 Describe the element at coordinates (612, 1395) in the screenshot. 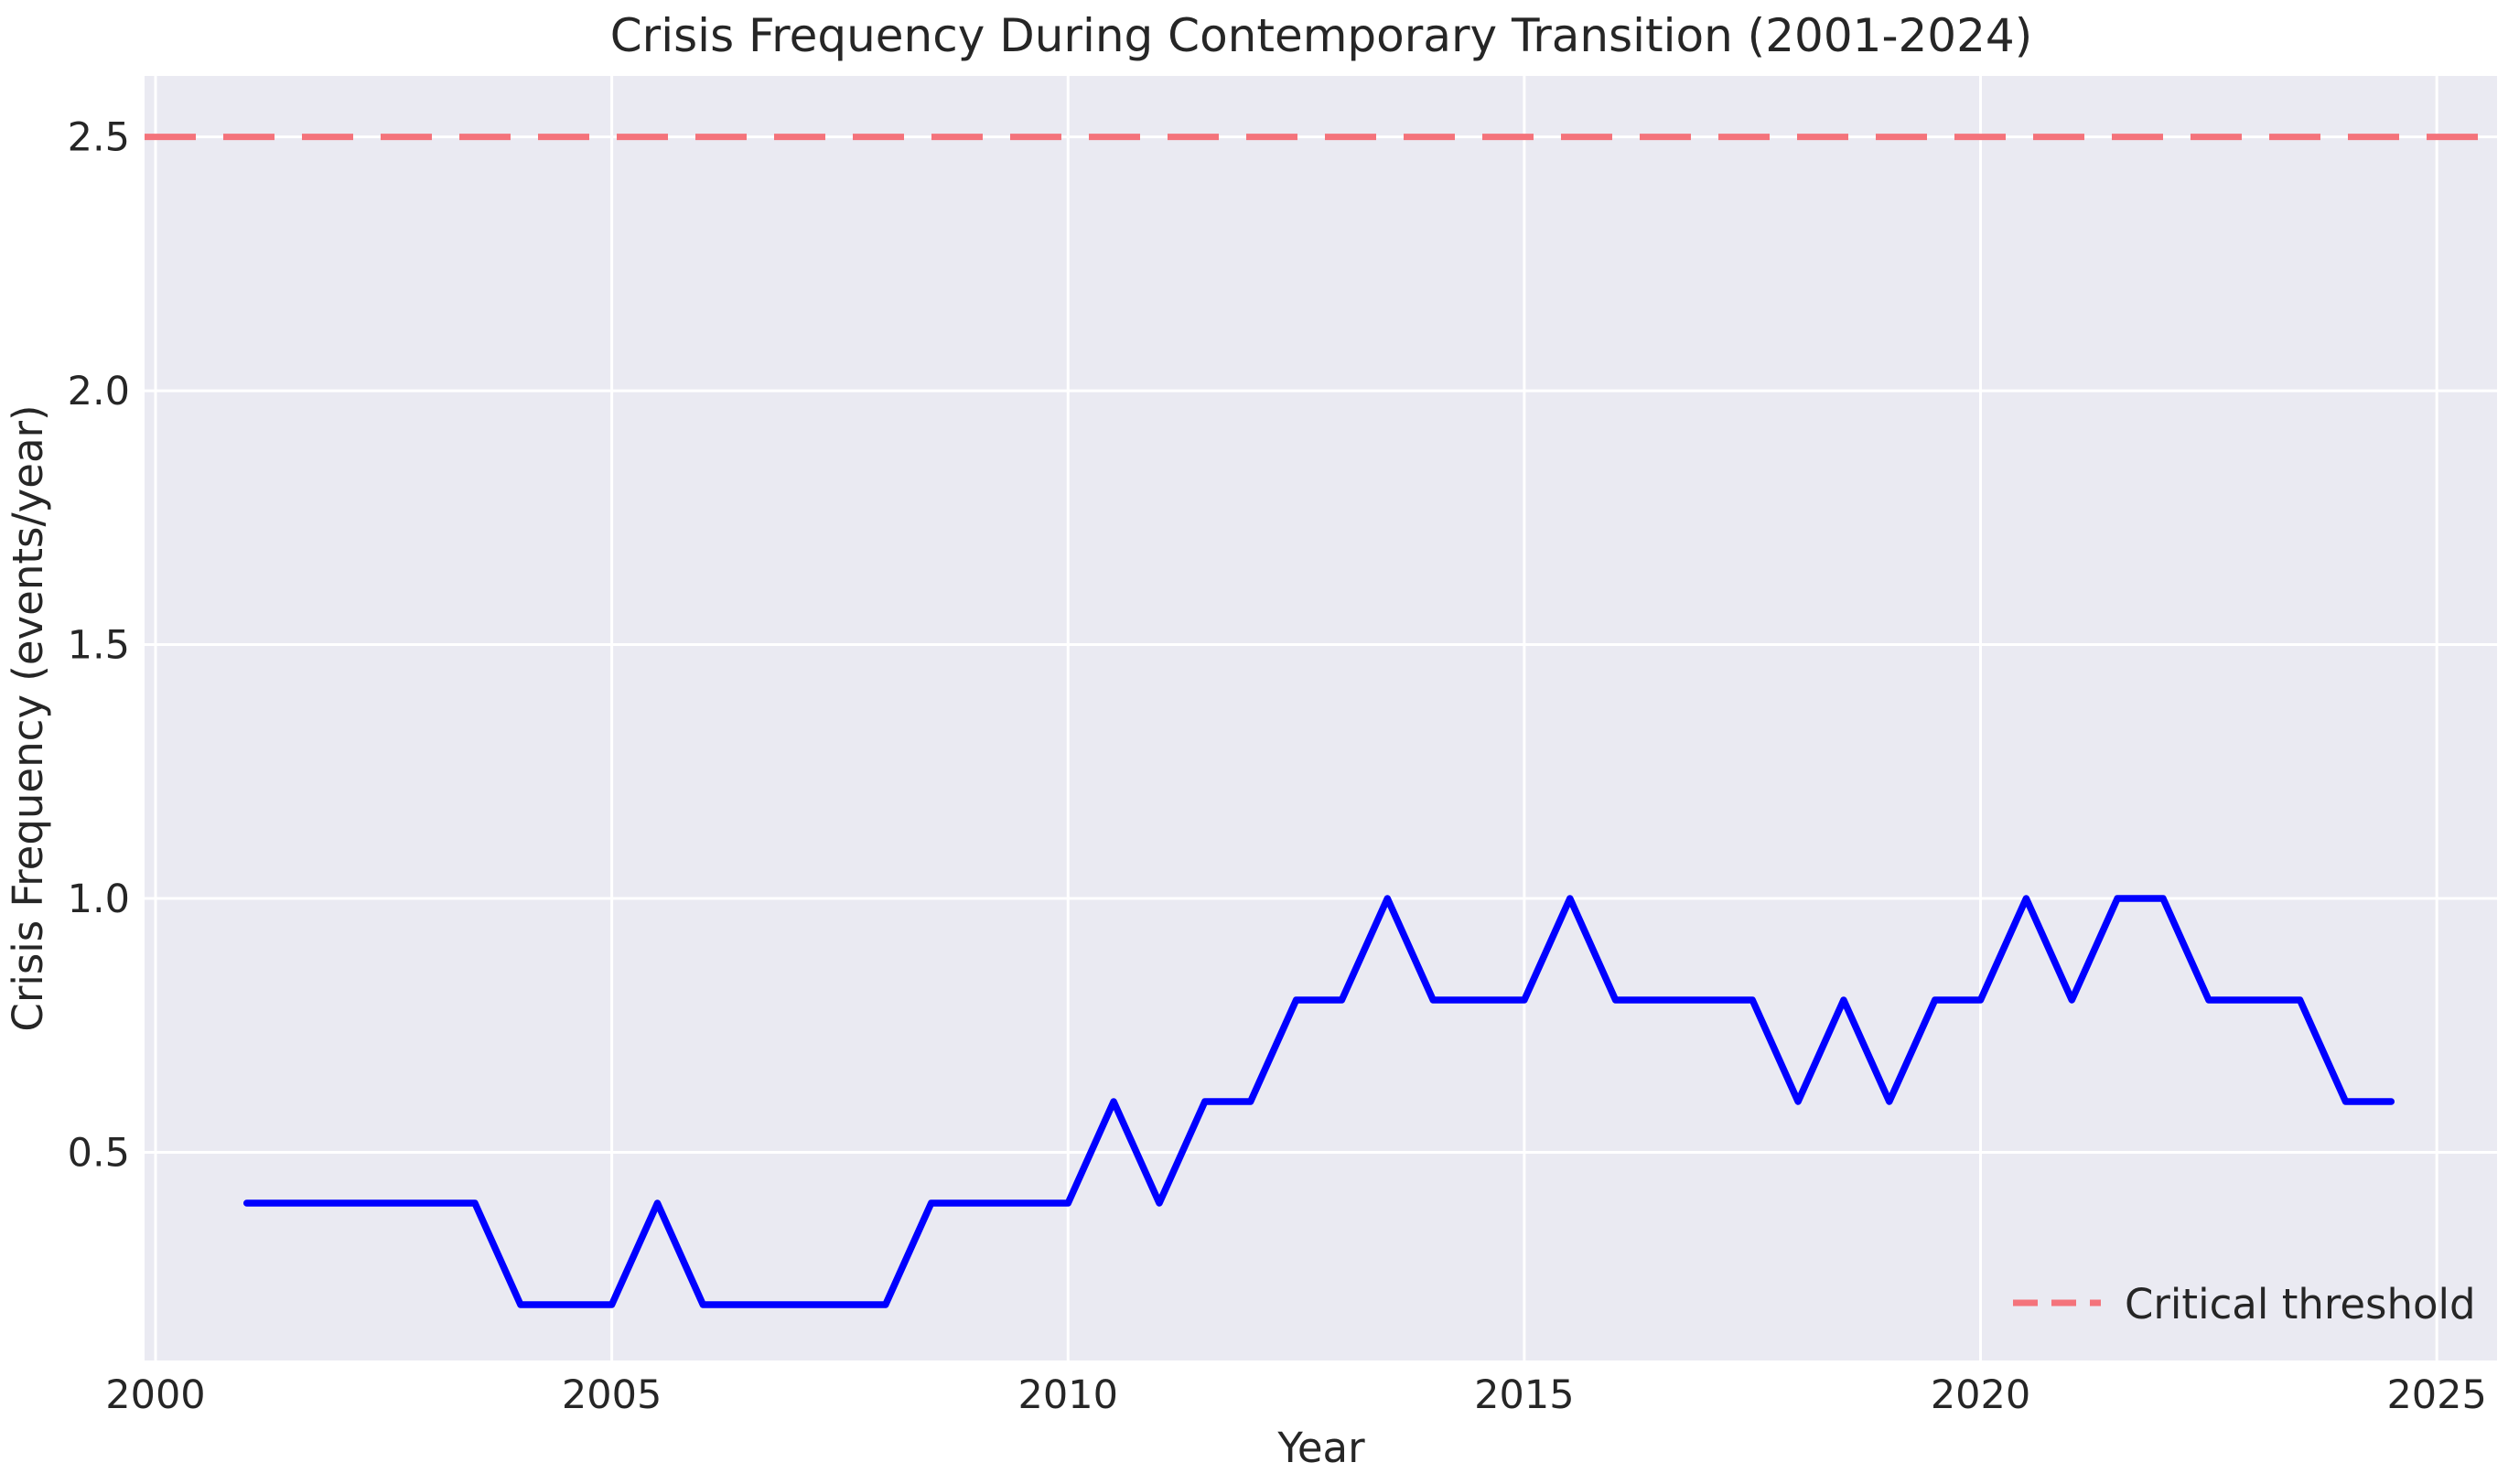

I see `x-tick-label: 2005` at that location.